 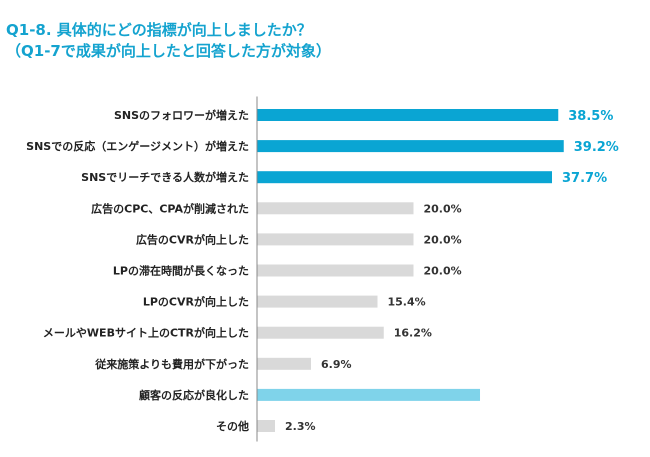 What do you see at coordinates (165, 177) in the screenshot?
I see `category-label: SNSでリーチできる人数が増えた` at bounding box center [165, 177].